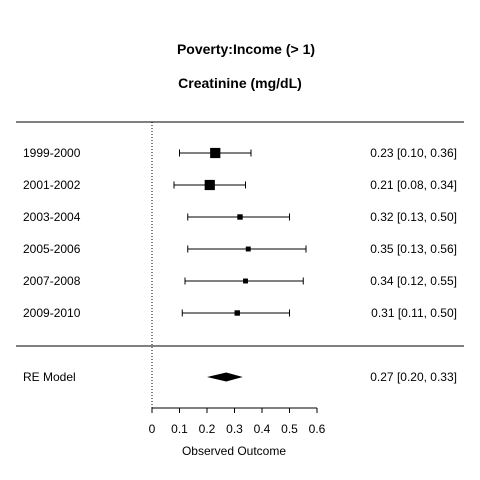 The width and height of the screenshot is (480, 480). What do you see at coordinates (179, 429) in the screenshot?
I see `x-tick-label: 0.1` at bounding box center [179, 429].